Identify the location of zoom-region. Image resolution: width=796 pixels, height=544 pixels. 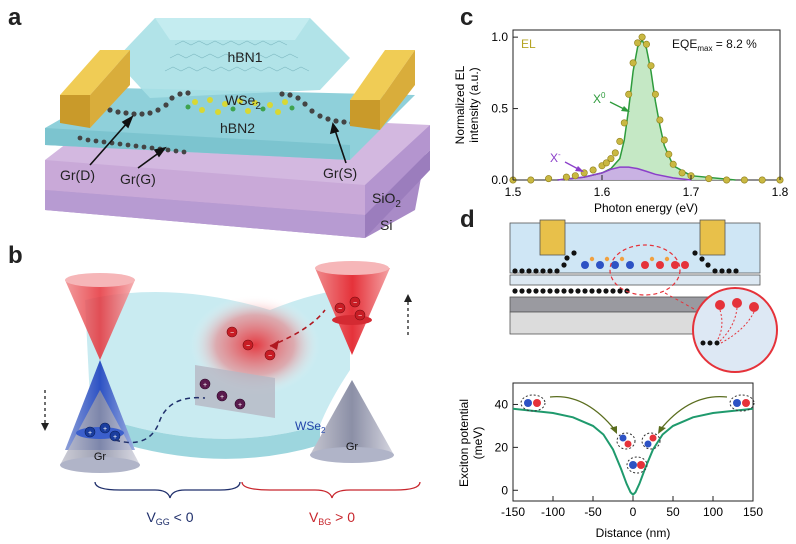
(645, 270).